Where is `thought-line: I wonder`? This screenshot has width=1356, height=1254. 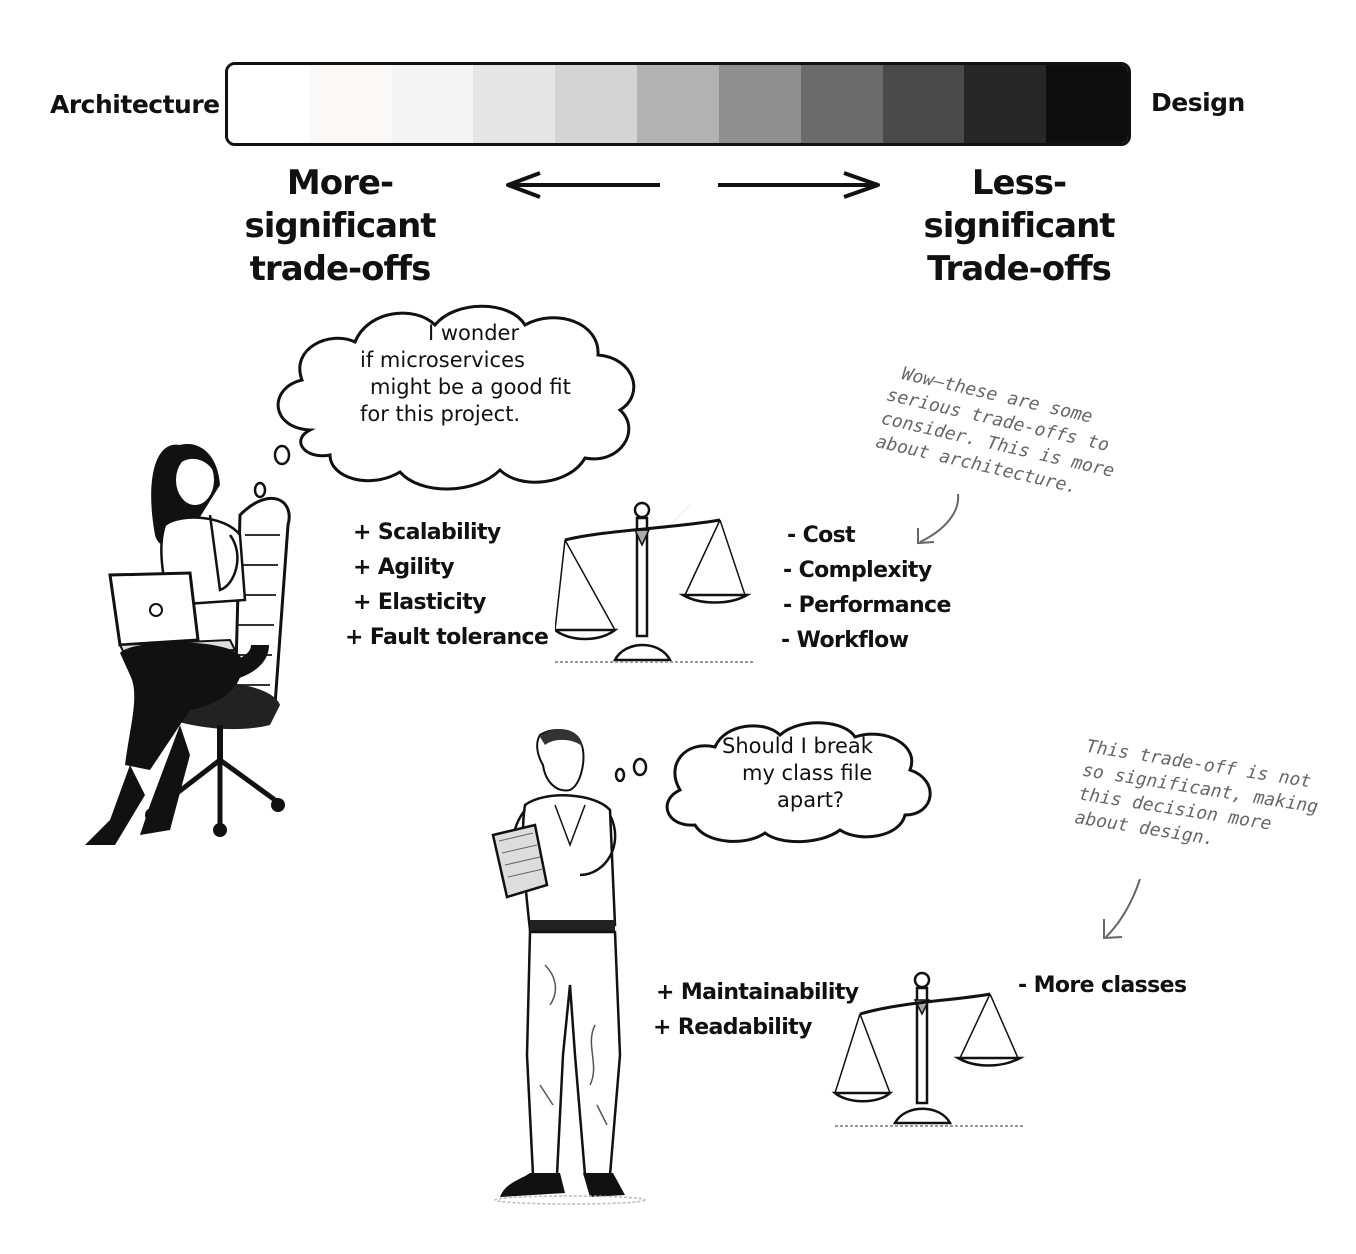
thought-line: I wonder is located at coordinates (474, 333).